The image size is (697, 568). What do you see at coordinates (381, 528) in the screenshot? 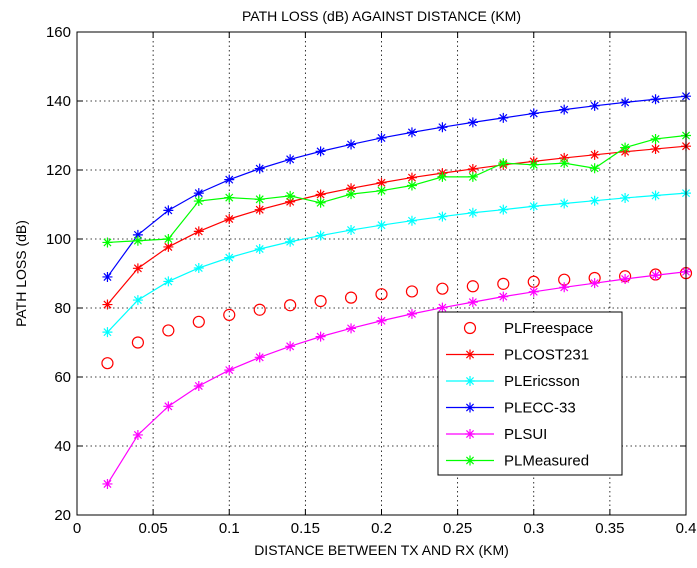
I see `x-tick-label: 0.2` at bounding box center [381, 528].